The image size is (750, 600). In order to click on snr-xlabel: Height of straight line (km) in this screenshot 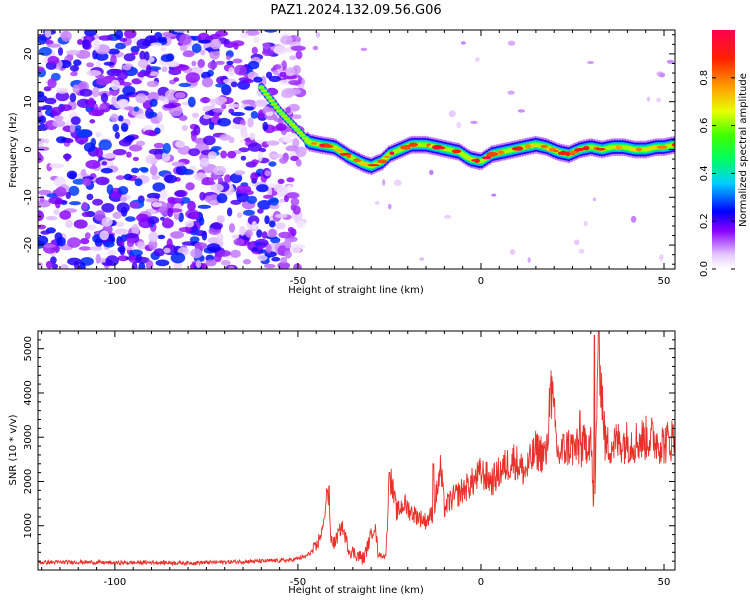, I will do `click(356, 590)`.